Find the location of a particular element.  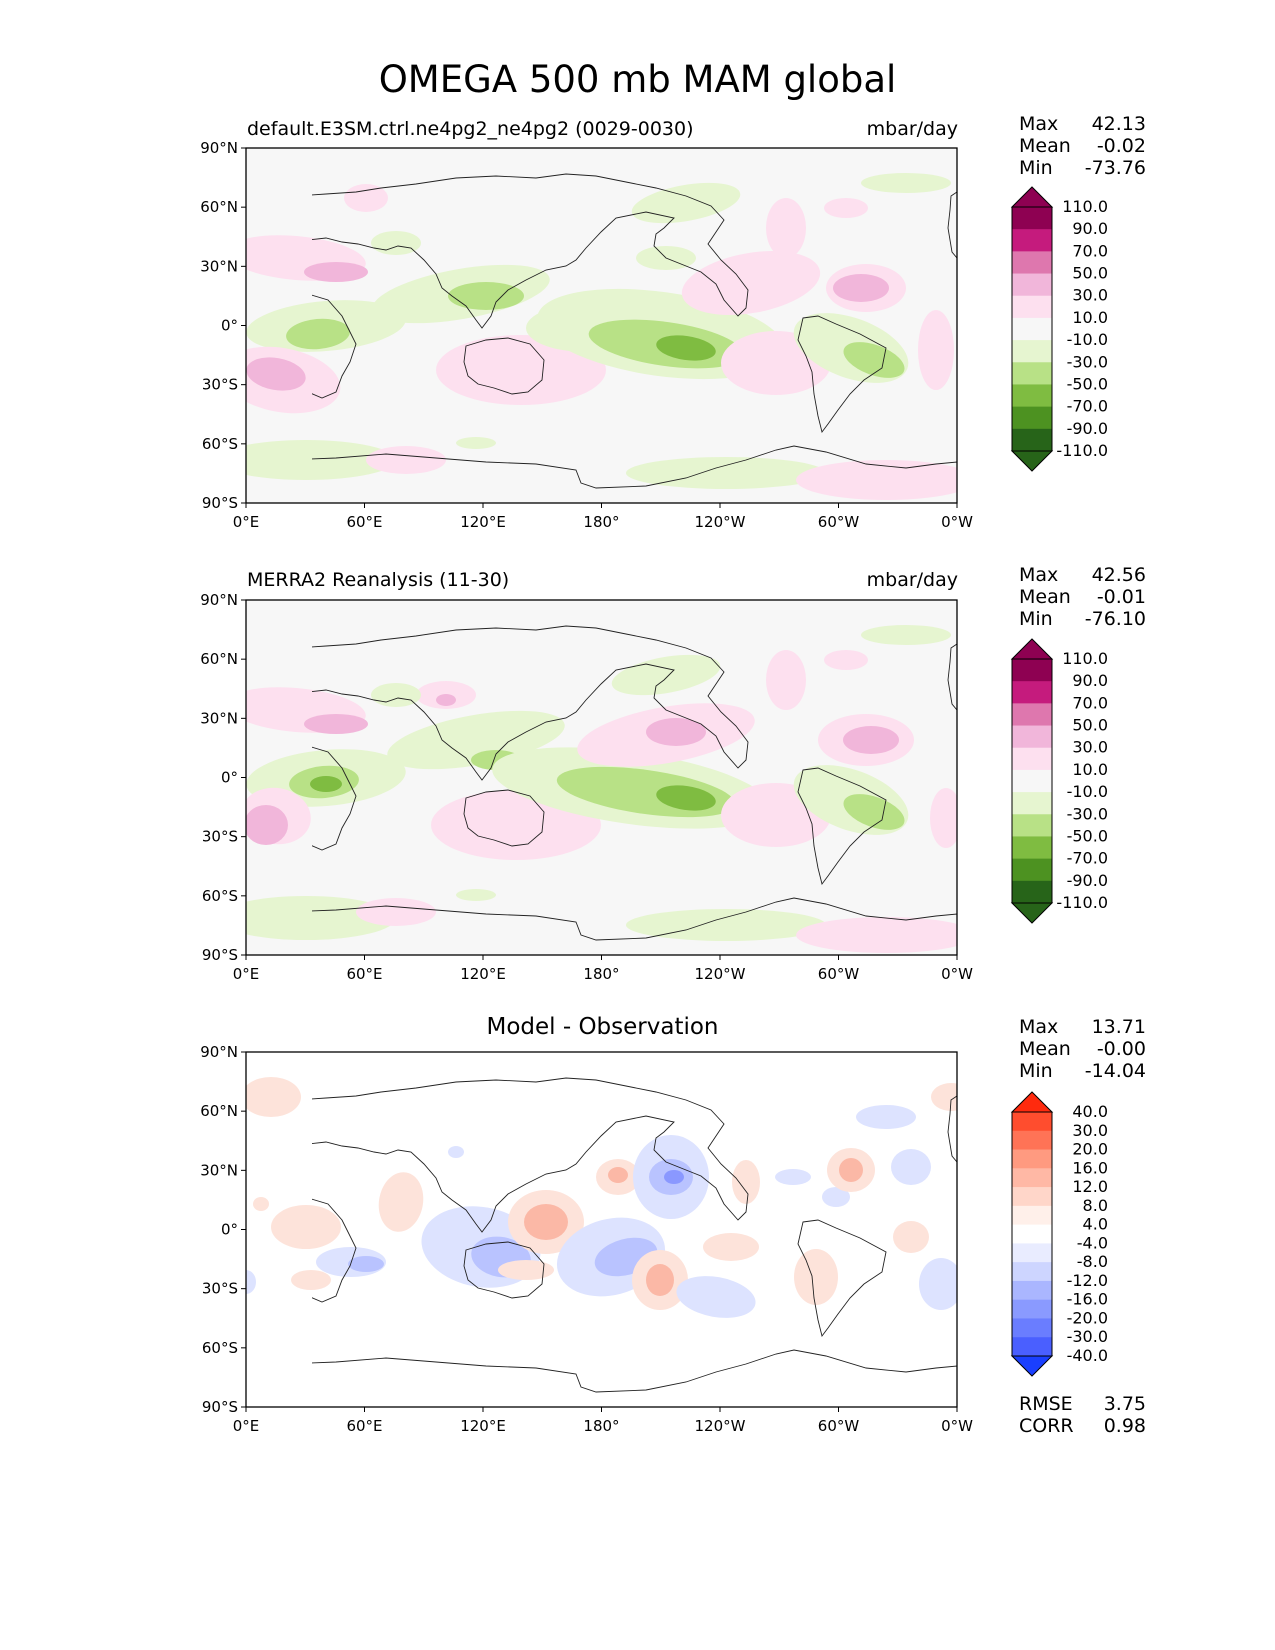

colorbar-label: 20.0 is located at coordinates (1090, 1149).